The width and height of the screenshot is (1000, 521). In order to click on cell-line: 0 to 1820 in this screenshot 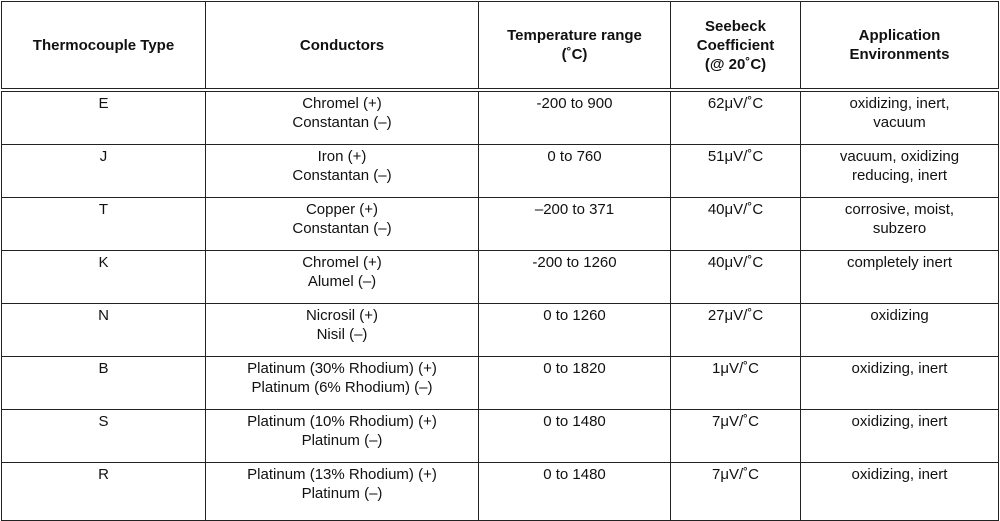, I will do `click(574, 368)`.